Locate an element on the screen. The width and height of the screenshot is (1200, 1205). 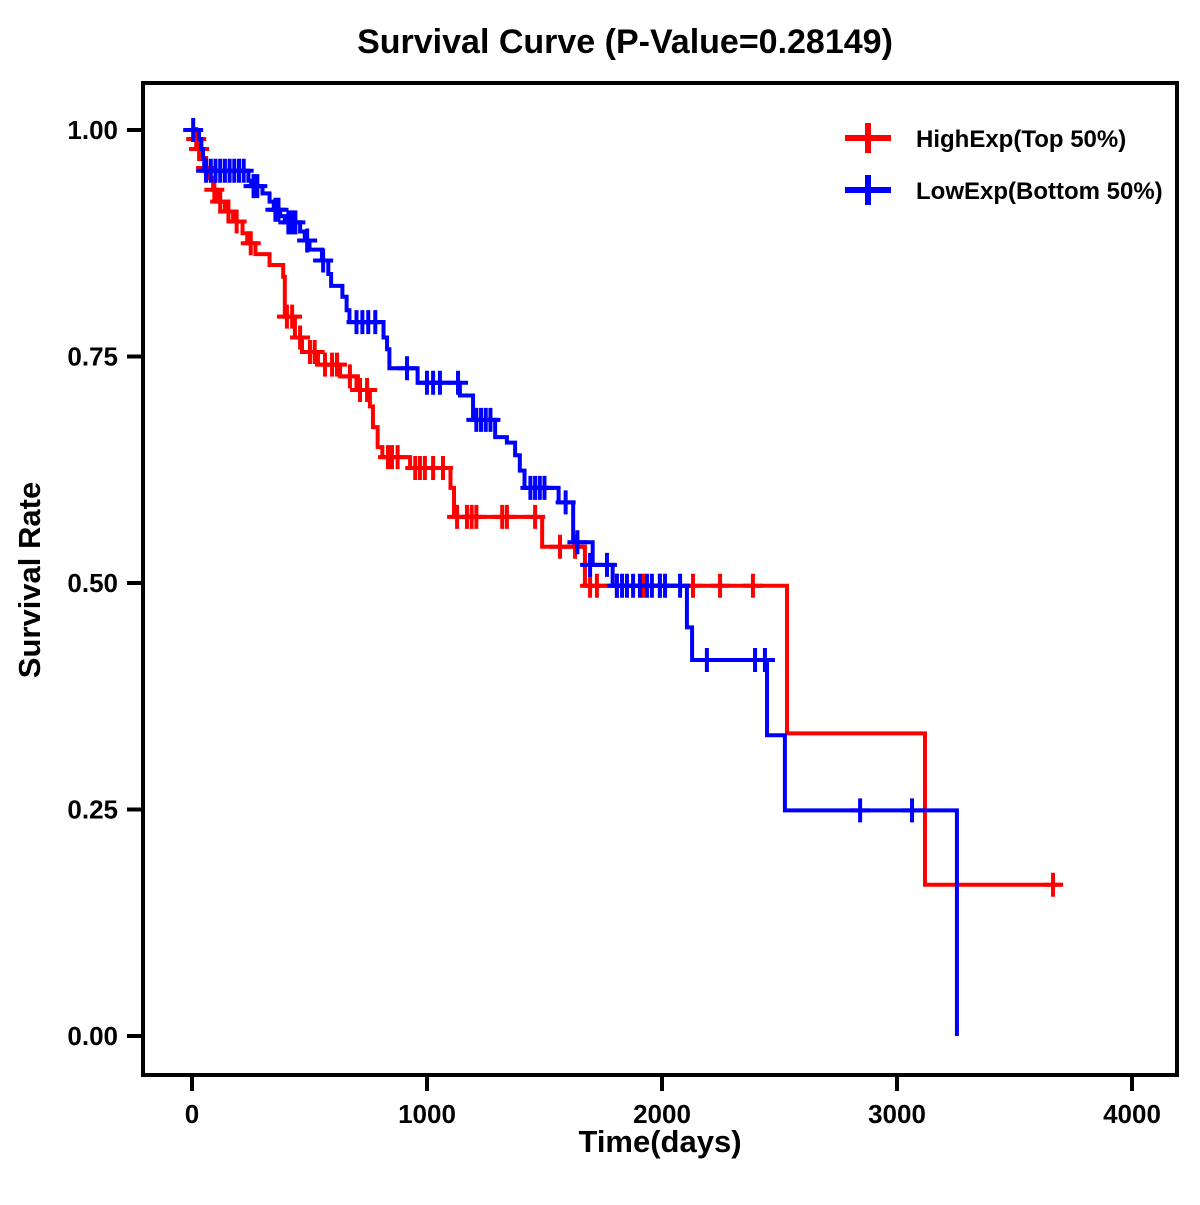
x-tick-label: 4000 is located at coordinates (1132, 1114).